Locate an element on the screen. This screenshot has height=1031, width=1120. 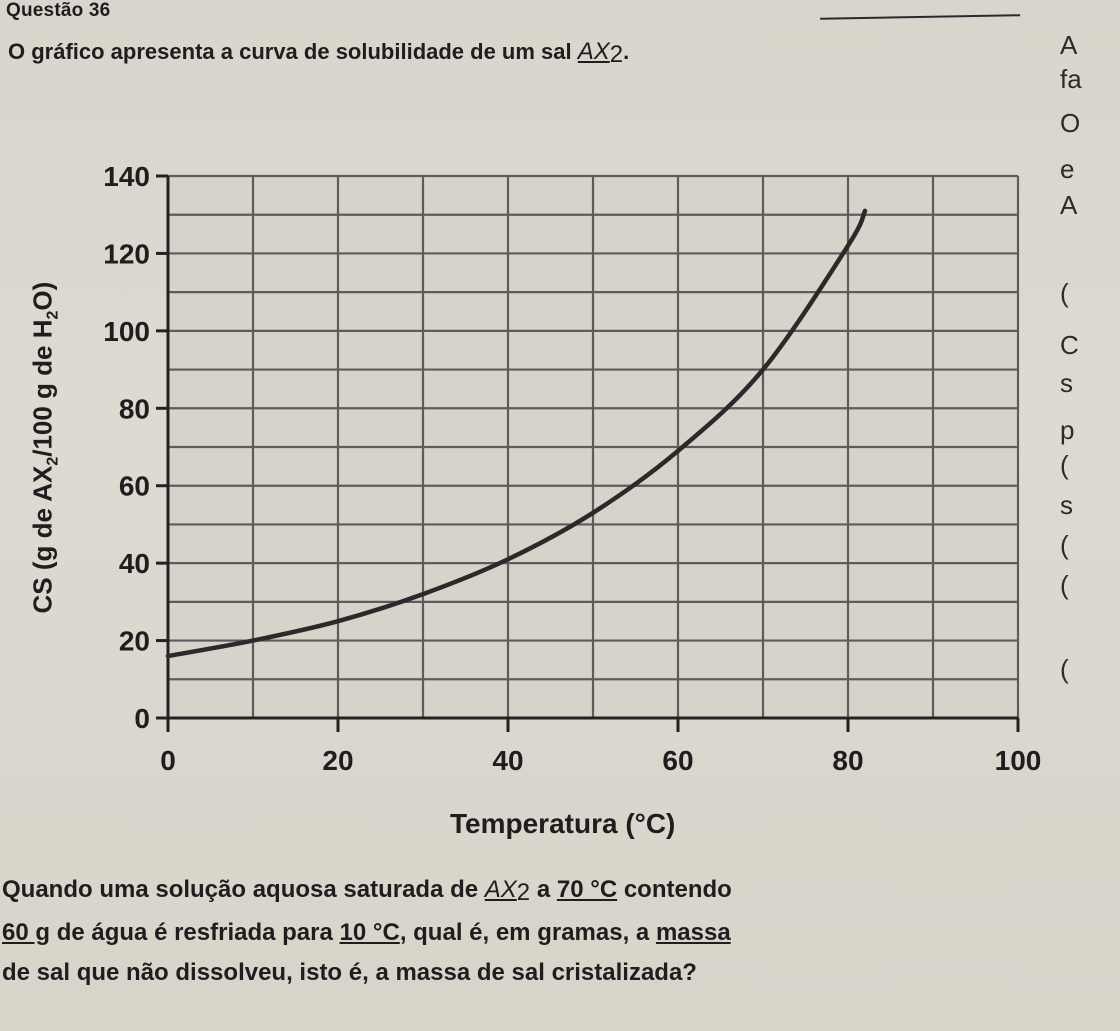
question-text-part: massa is located at coordinates (693, 932).